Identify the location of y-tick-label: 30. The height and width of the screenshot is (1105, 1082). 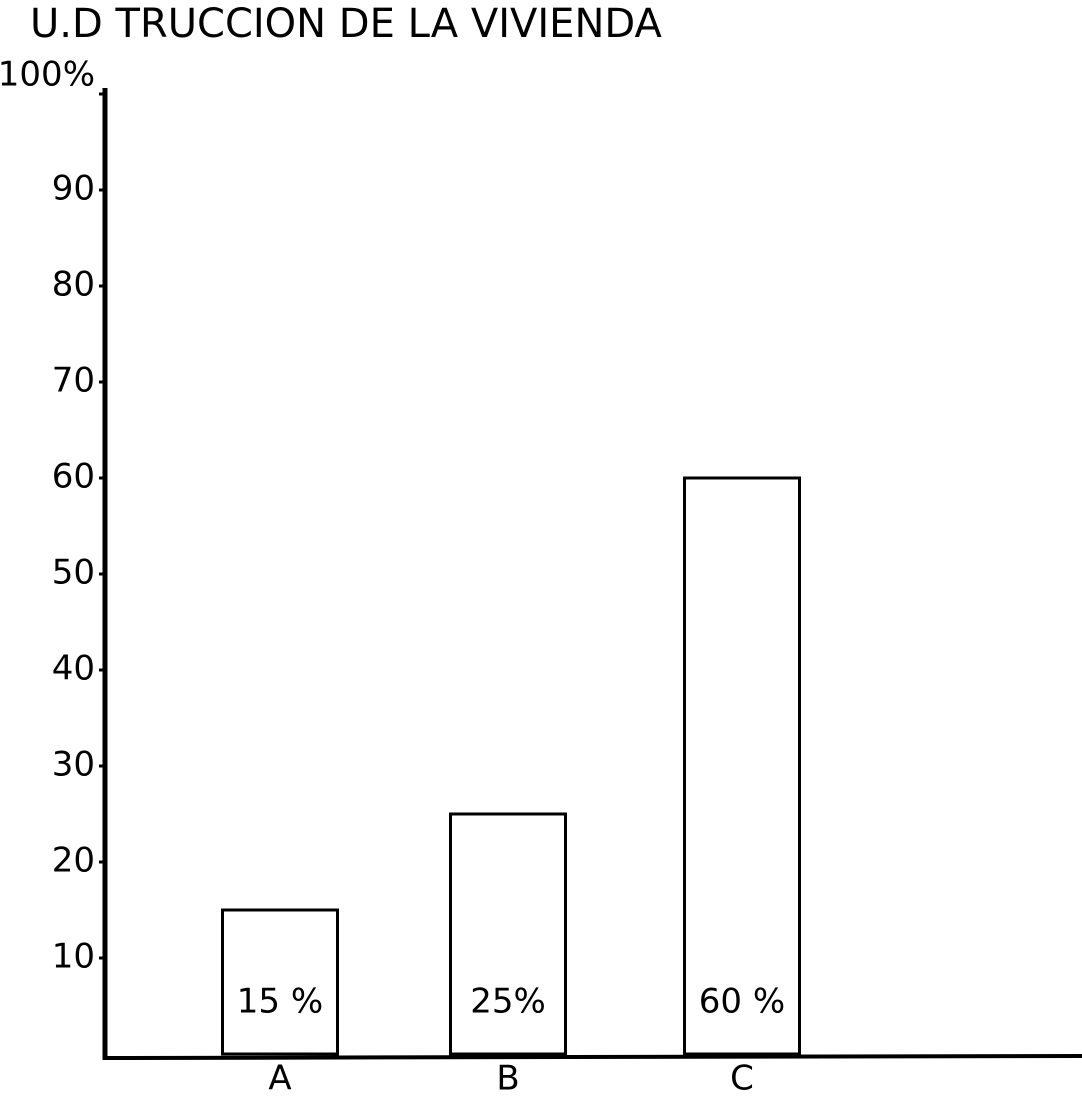
(73, 765).